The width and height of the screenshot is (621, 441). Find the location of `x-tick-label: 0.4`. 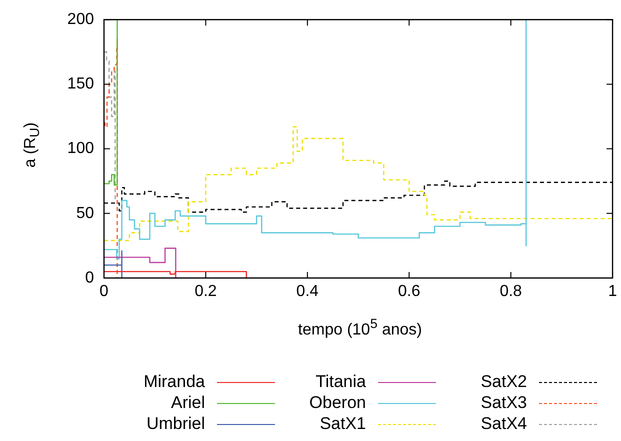

x-tick-label: 0.4 is located at coordinates (307, 291).